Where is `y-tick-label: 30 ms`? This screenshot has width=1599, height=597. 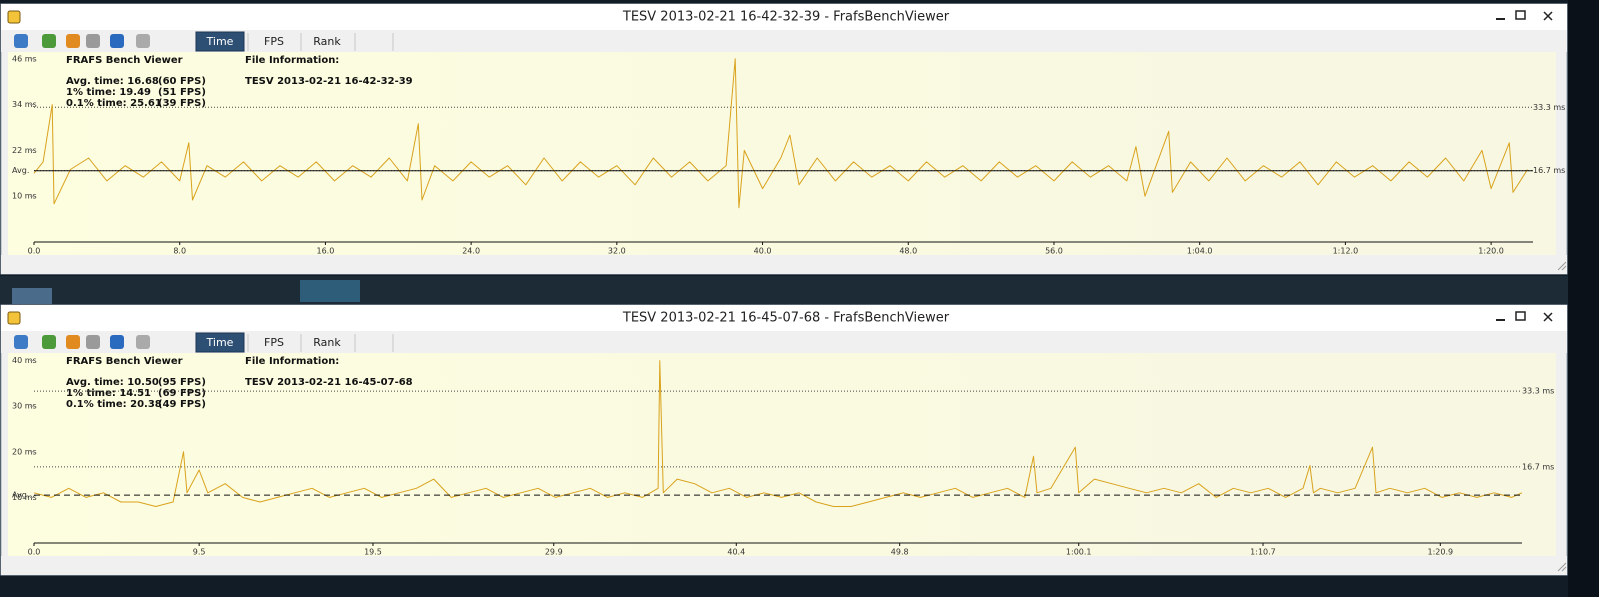 y-tick-label: 30 ms is located at coordinates (24, 406).